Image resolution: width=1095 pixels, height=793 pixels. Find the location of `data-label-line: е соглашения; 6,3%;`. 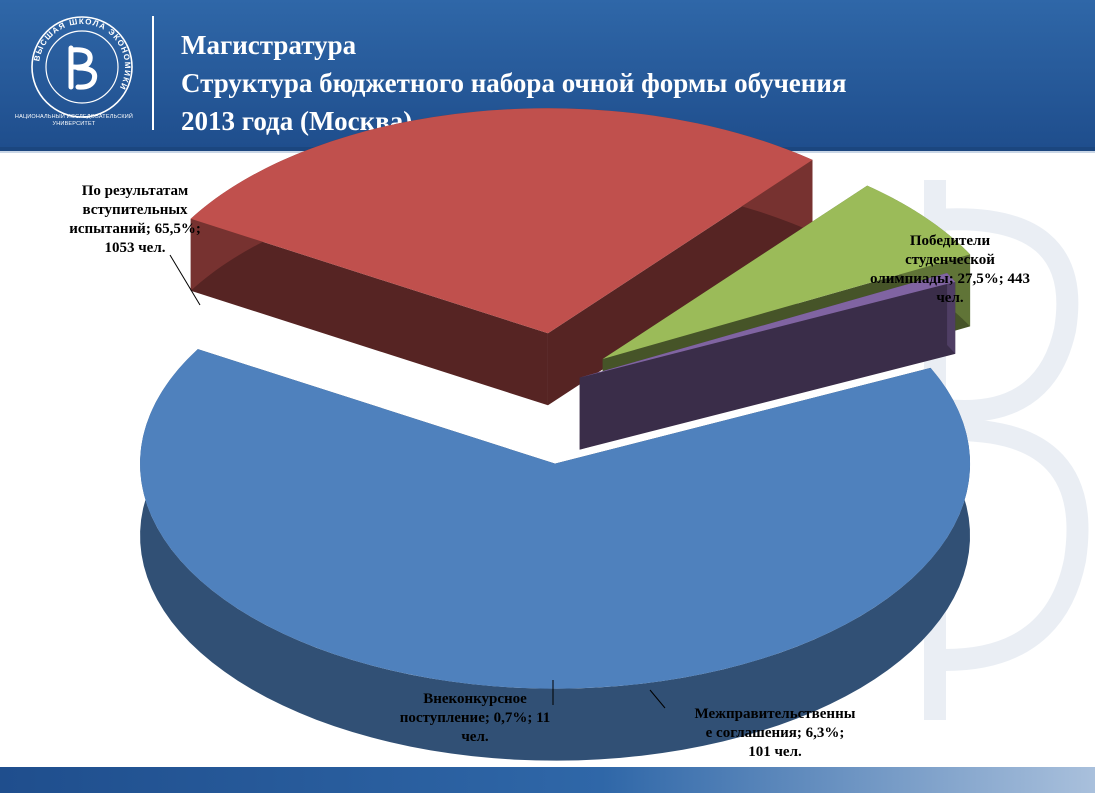

data-label-line: е соглашения; 6,3%; is located at coordinates (775, 733).